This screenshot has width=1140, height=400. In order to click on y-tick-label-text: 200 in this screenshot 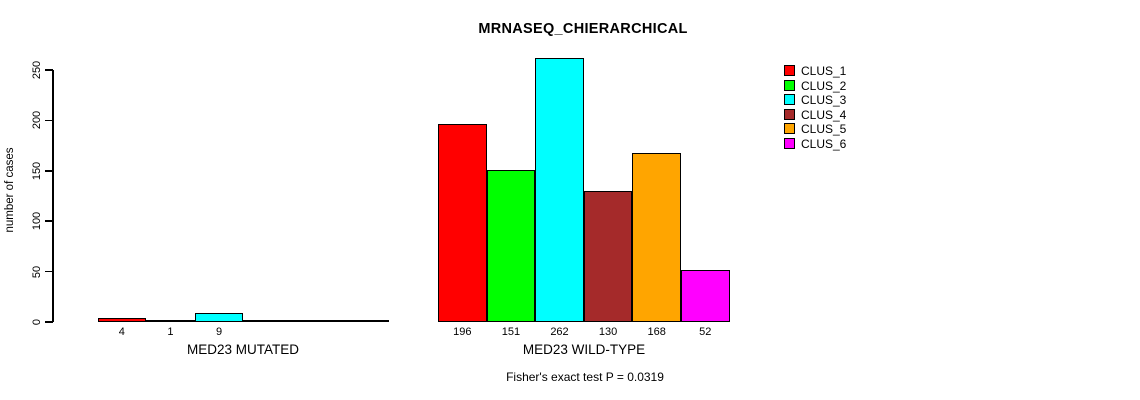, I will do `click(37, 120)`.